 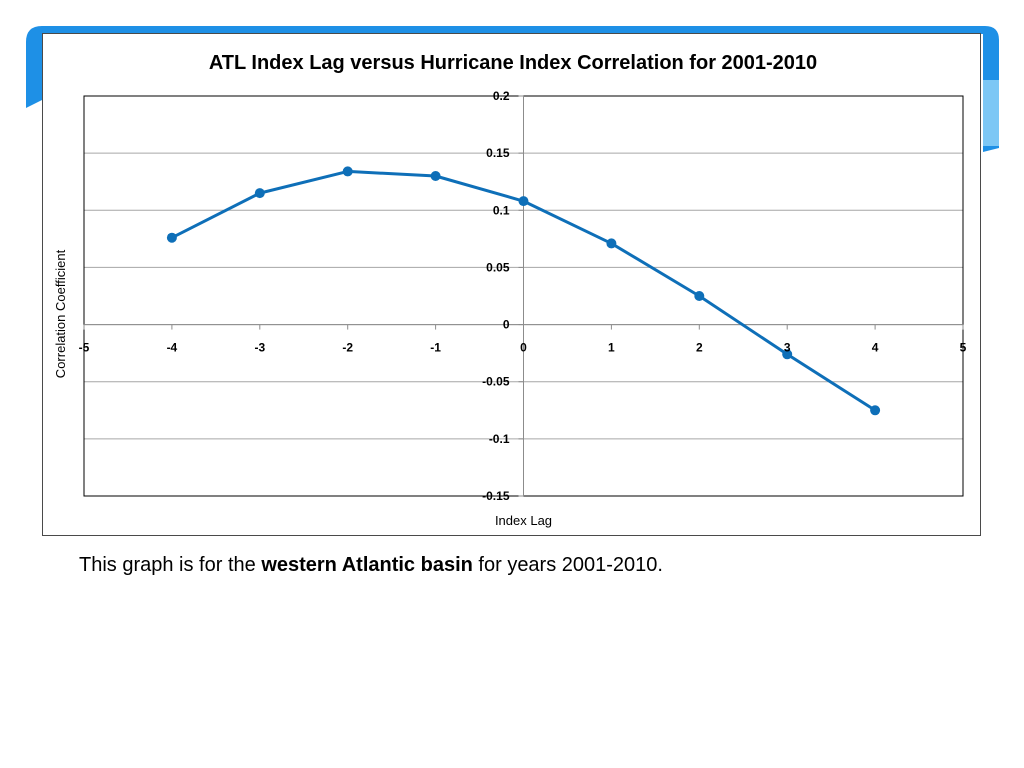 I want to click on slide-banner-highlight, so click(x=991, y=113).